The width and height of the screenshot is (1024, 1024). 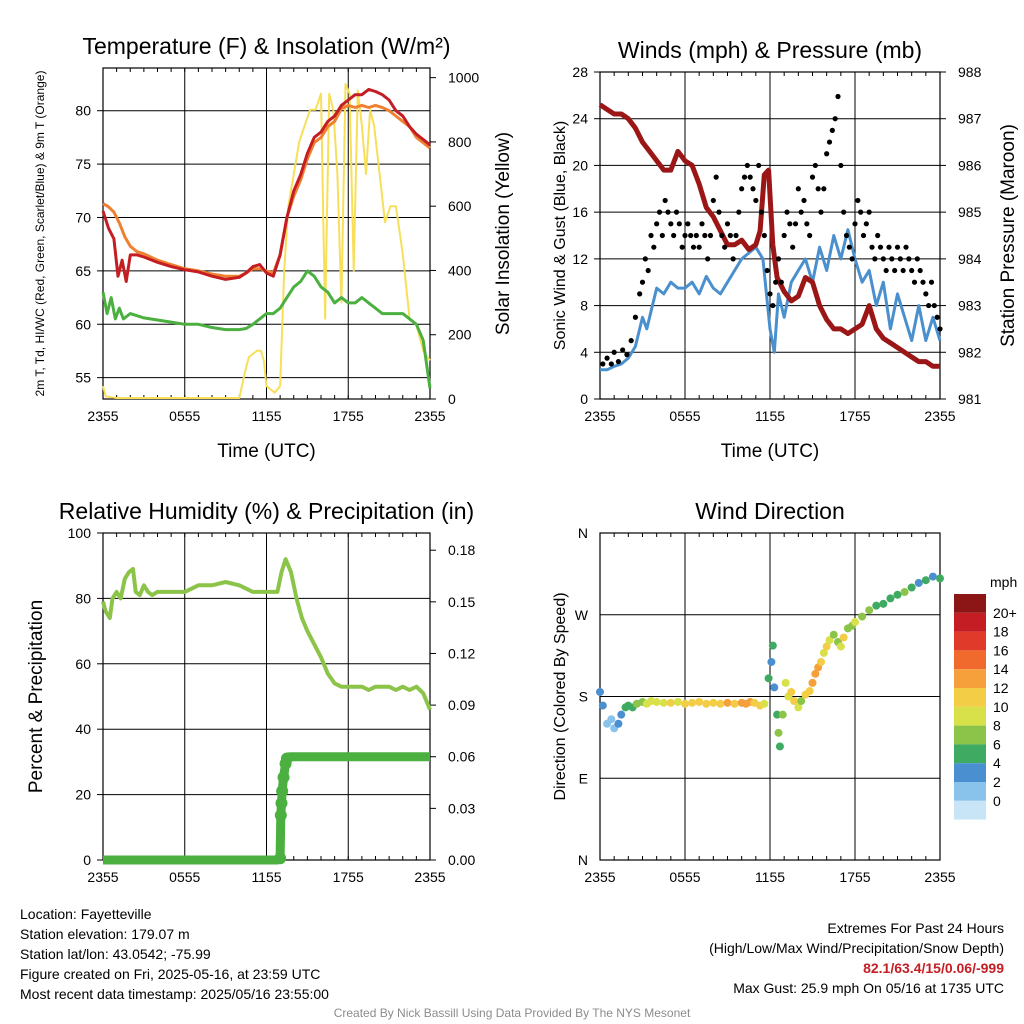 What do you see at coordinates (970, 352) in the screenshot?
I see `y2-tick-label: 982` at bounding box center [970, 352].